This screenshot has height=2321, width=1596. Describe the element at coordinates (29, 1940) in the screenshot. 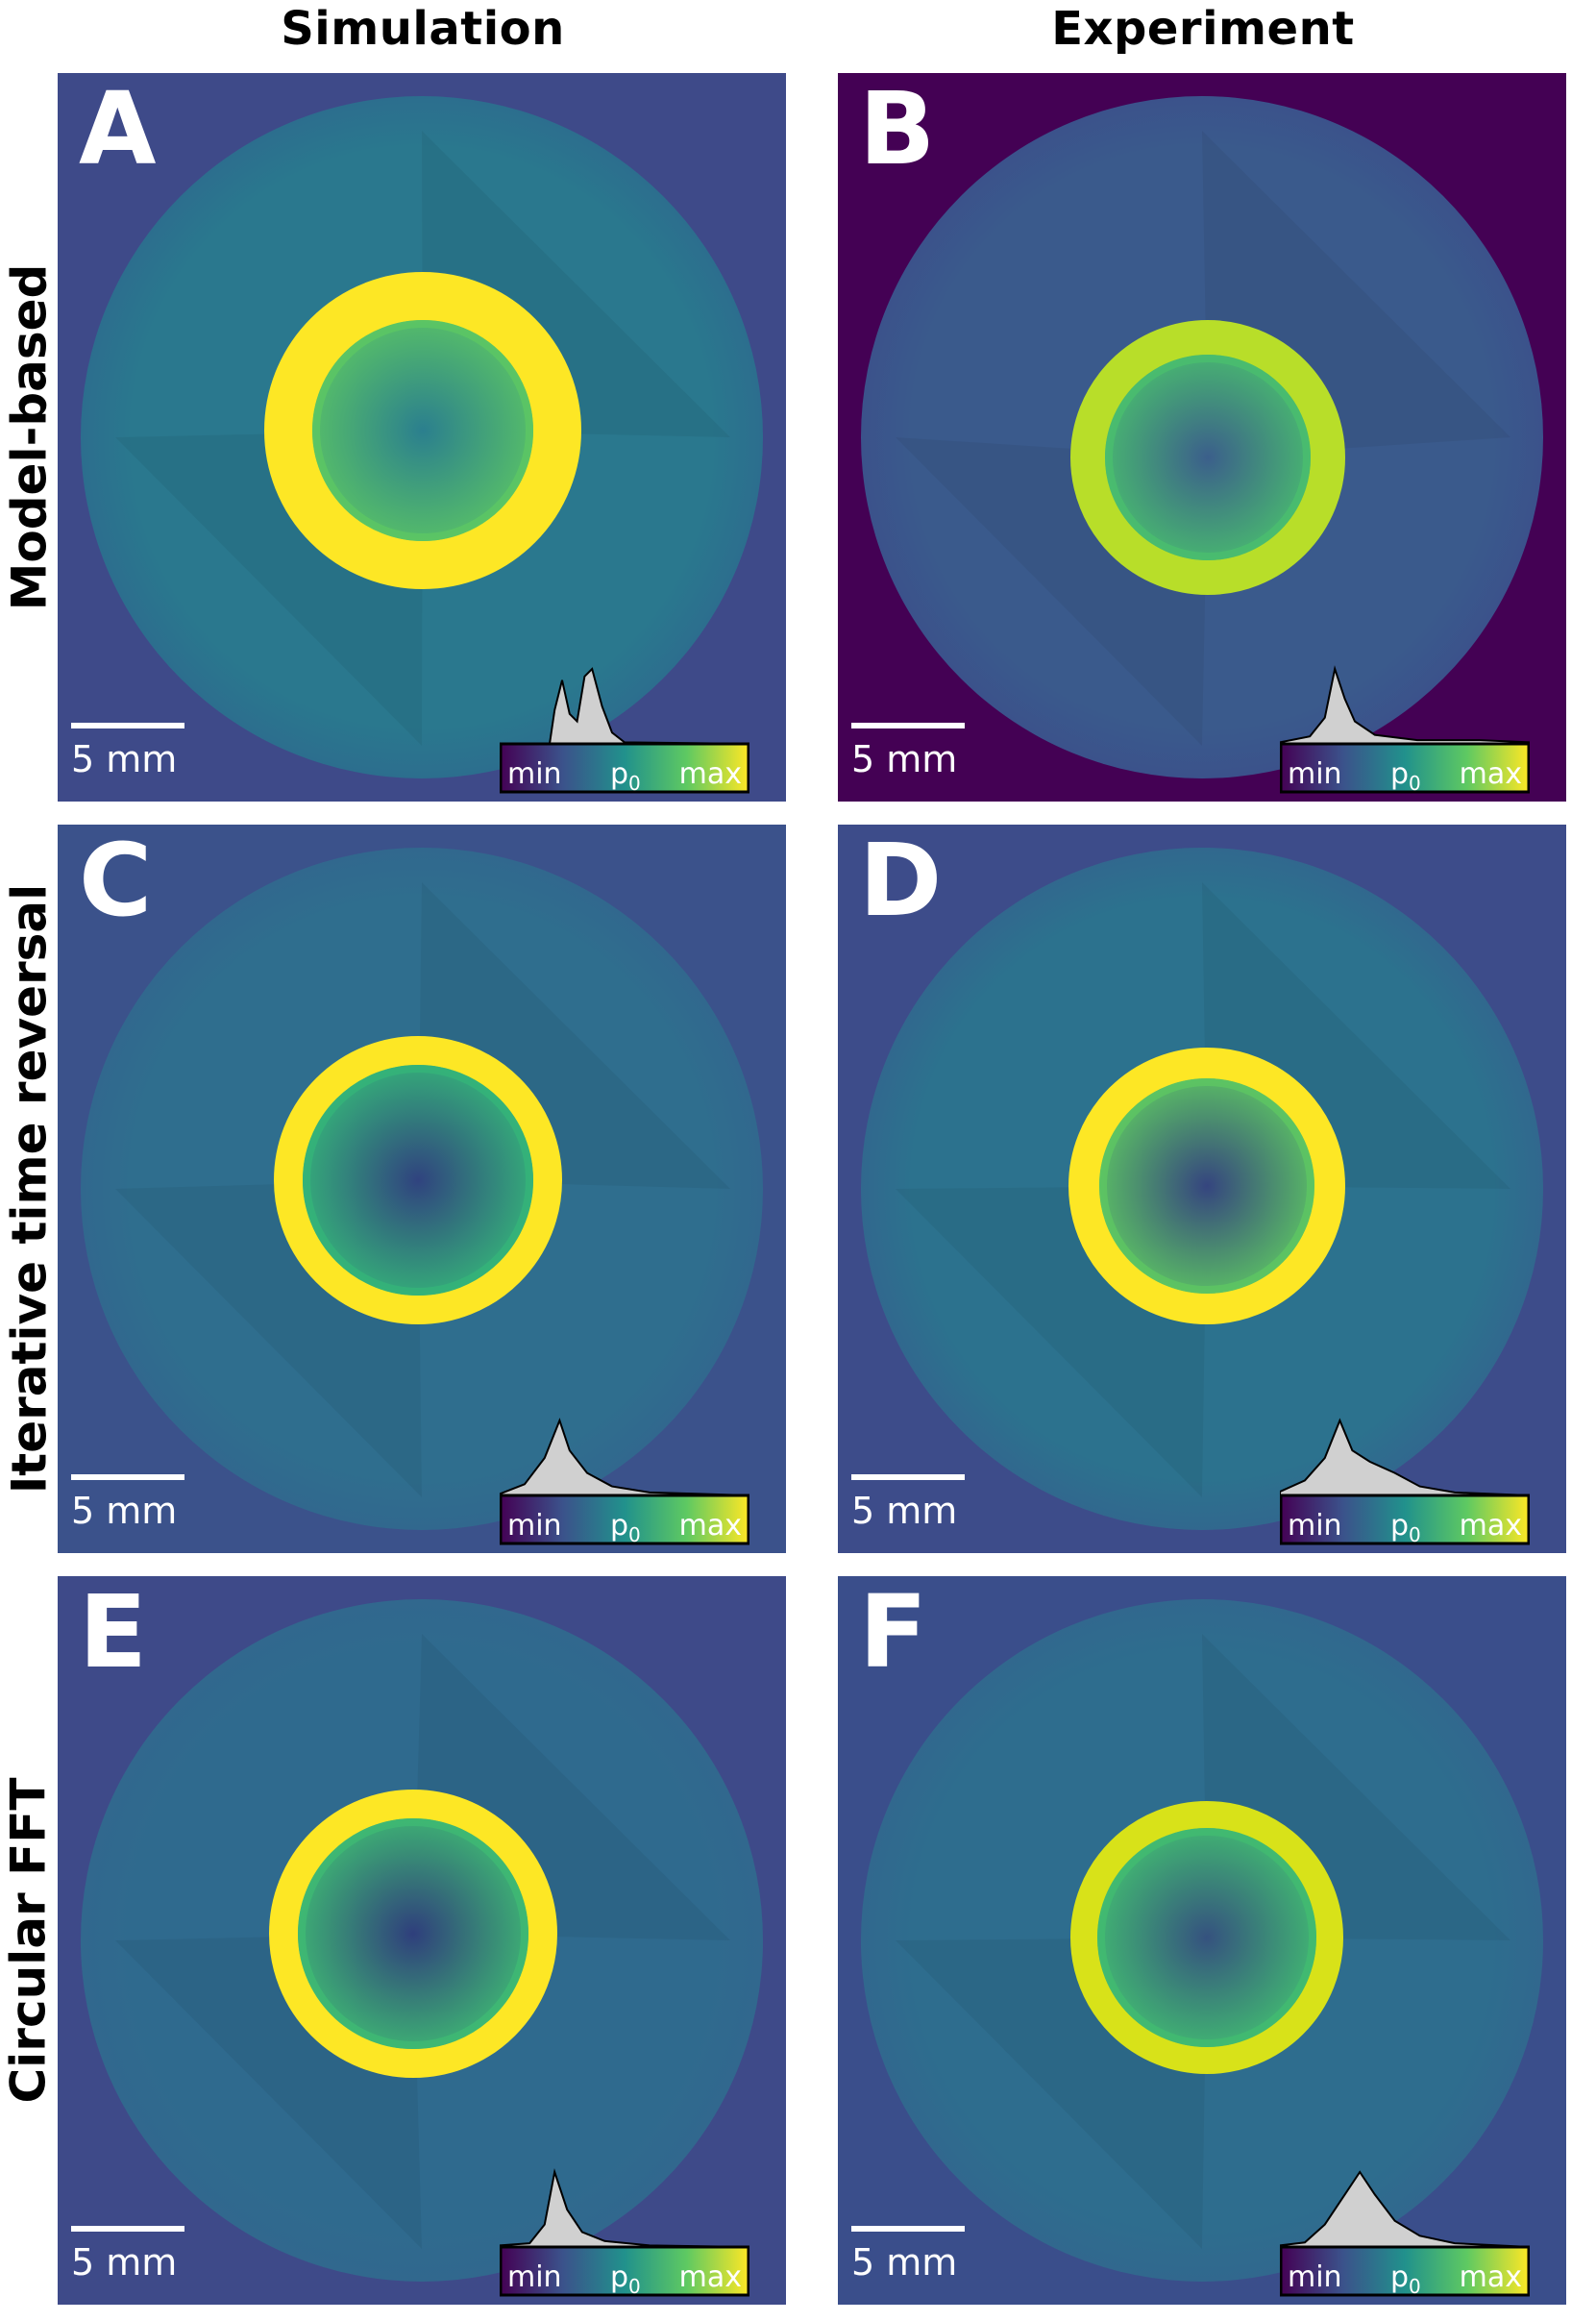

I see `row-title-circular-fft: Circular FFT` at that location.